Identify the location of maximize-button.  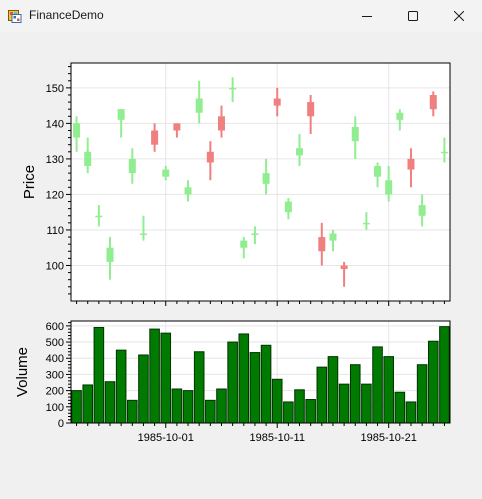
(413, 16).